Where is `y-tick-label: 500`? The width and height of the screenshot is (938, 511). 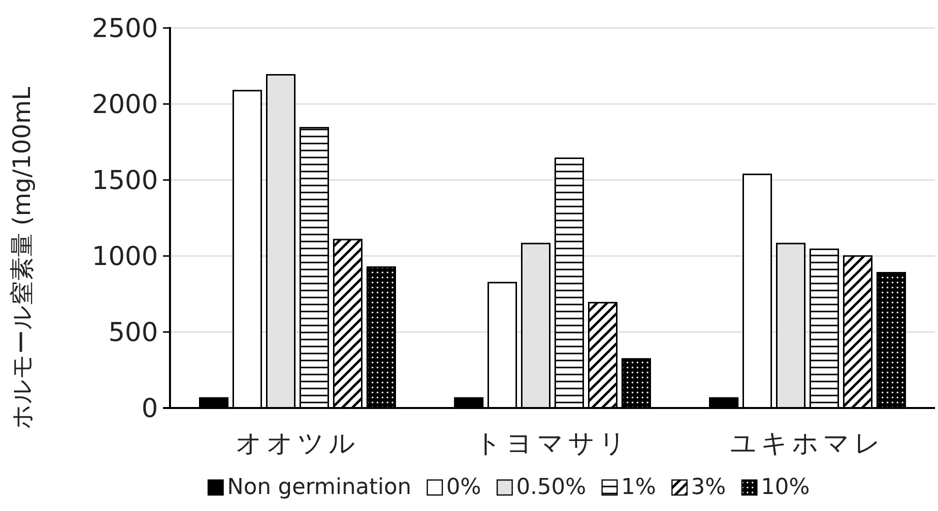
y-tick-label: 500 is located at coordinates (133, 333).